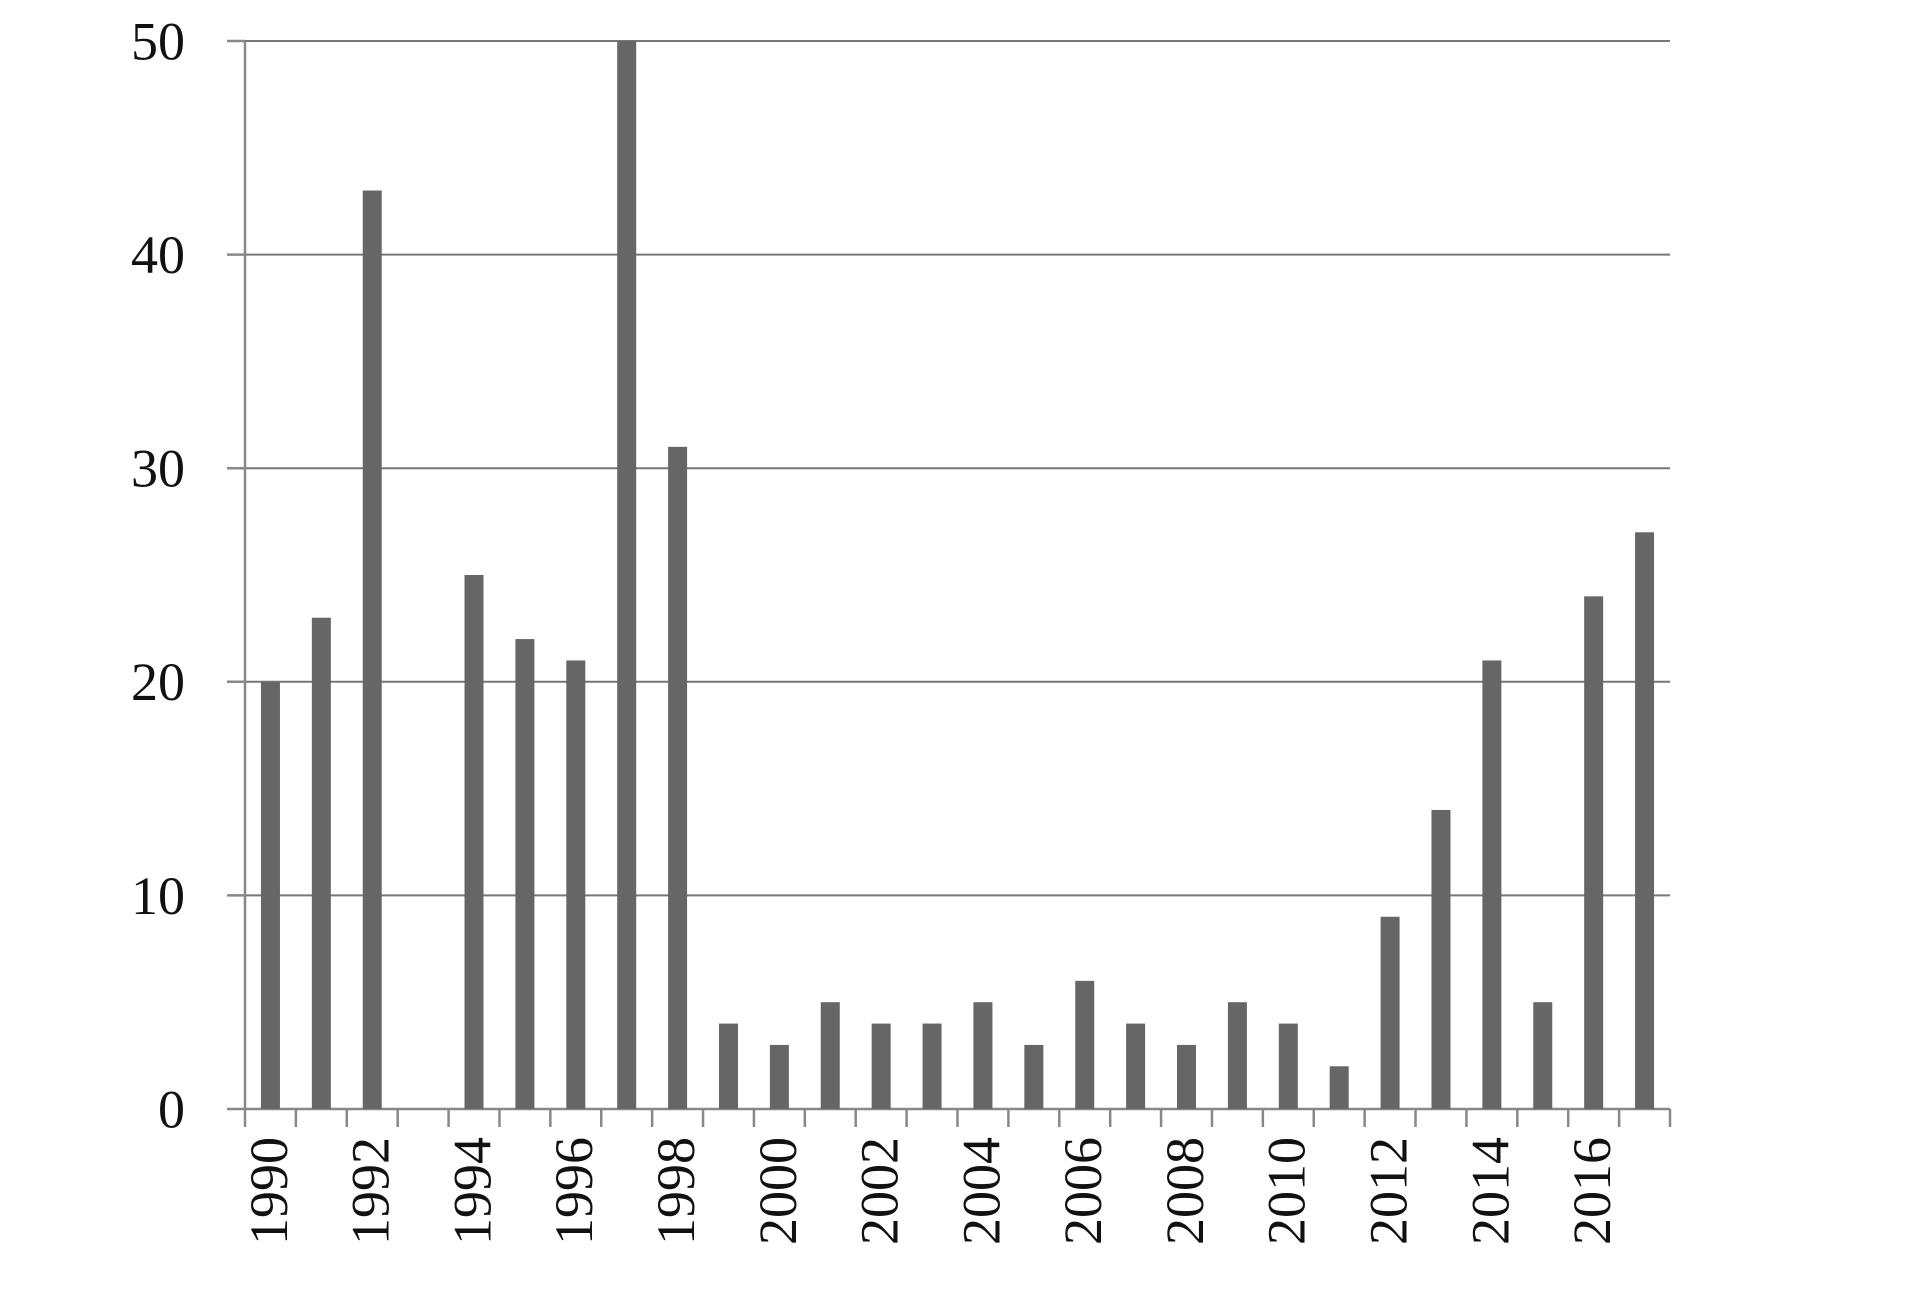  What do you see at coordinates (981, 1191) in the screenshot?
I see `x-tick-label: 2004` at bounding box center [981, 1191].